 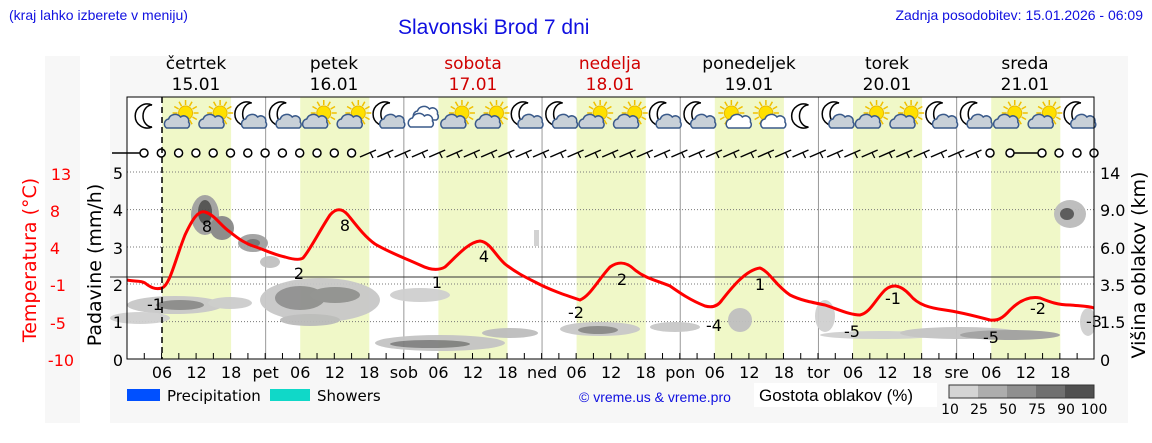 What do you see at coordinates (118, 173) in the screenshot?
I see `precip-tick: 5` at bounding box center [118, 173].